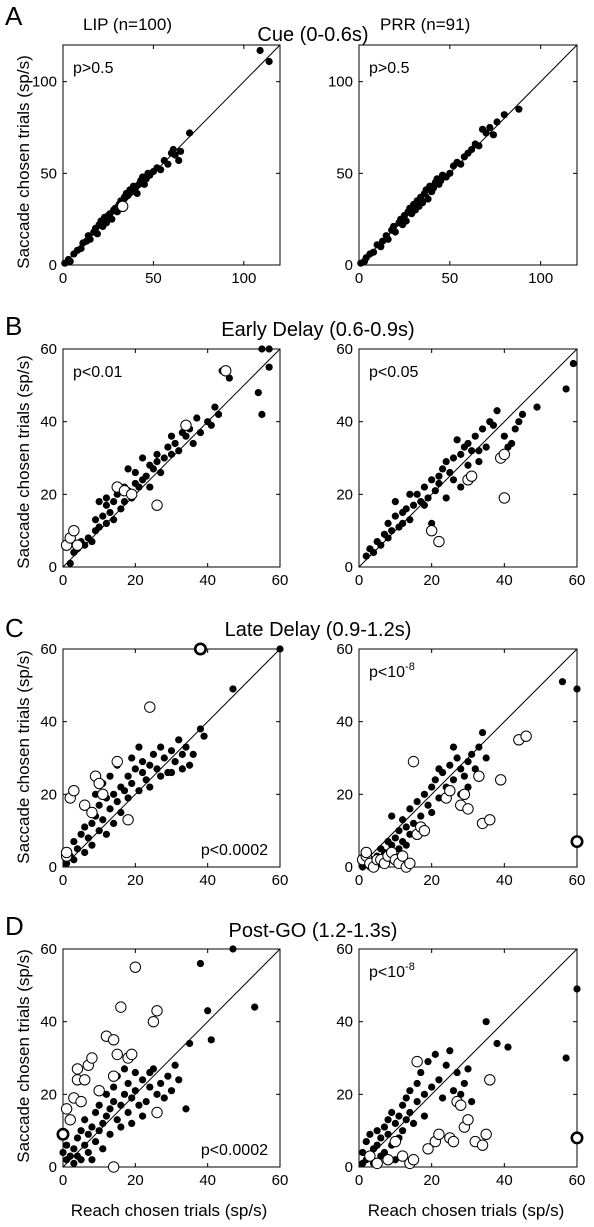 The image size is (594, 1227). I want to click on y-tick-label: 50, so click(48, 173).